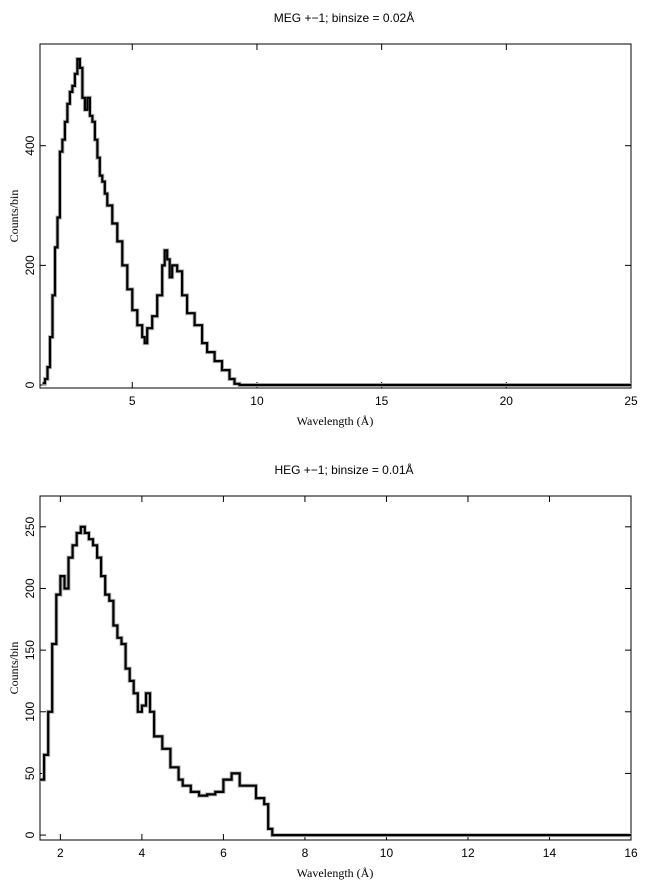 Image resolution: width=649 pixels, height=891 pixels. What do you see at coordinates (550, 853) in the screenshot?
I see `heg-x-tick-label: 14` at bounding box center [550, 853].